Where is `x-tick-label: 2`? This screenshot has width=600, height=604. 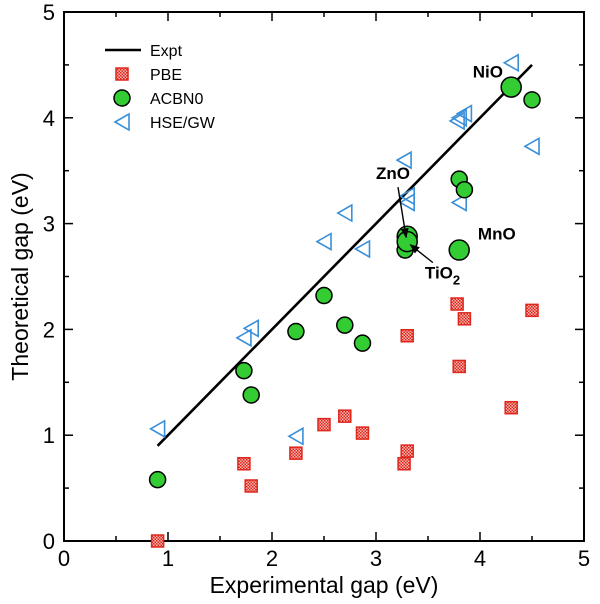 x-tick-label: 2 is located at coordinates (272, 558).